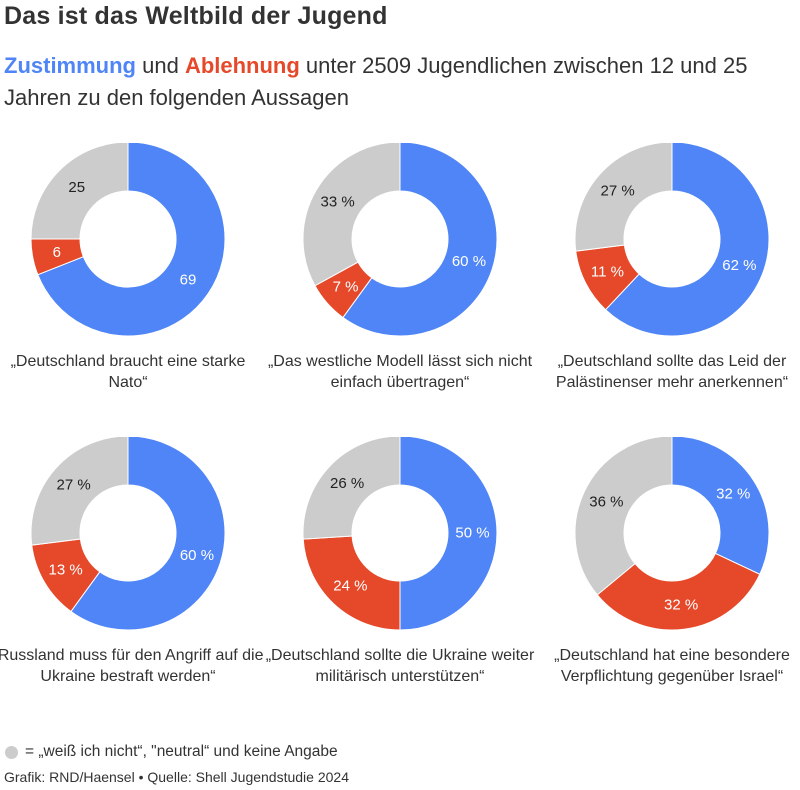 This screenshot has width=800, height=790. What do you see at coordinates (57, 252) in the screenshot?
I see `slice-label-ablehnung: 6` at bounding box center [57, 252].